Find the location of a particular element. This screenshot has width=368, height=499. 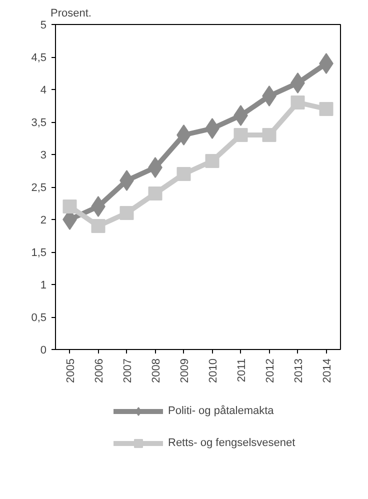

y-tick-label: 4,5 is located at coordinates (39, 58).